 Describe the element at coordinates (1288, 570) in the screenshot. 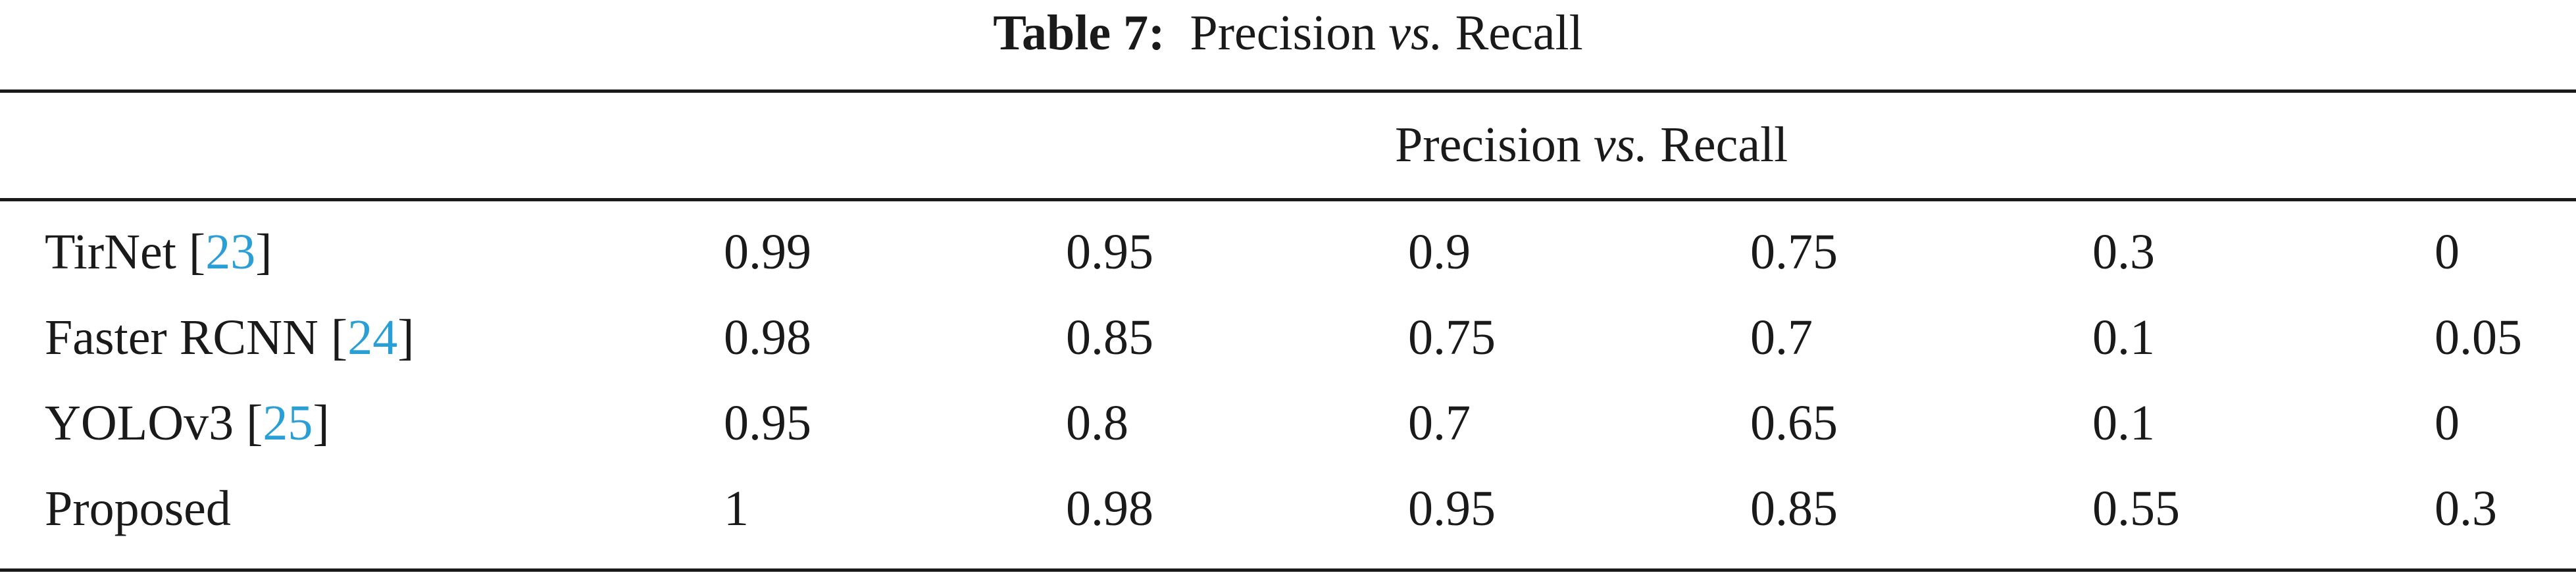

I see `bottom-rule` at that location.